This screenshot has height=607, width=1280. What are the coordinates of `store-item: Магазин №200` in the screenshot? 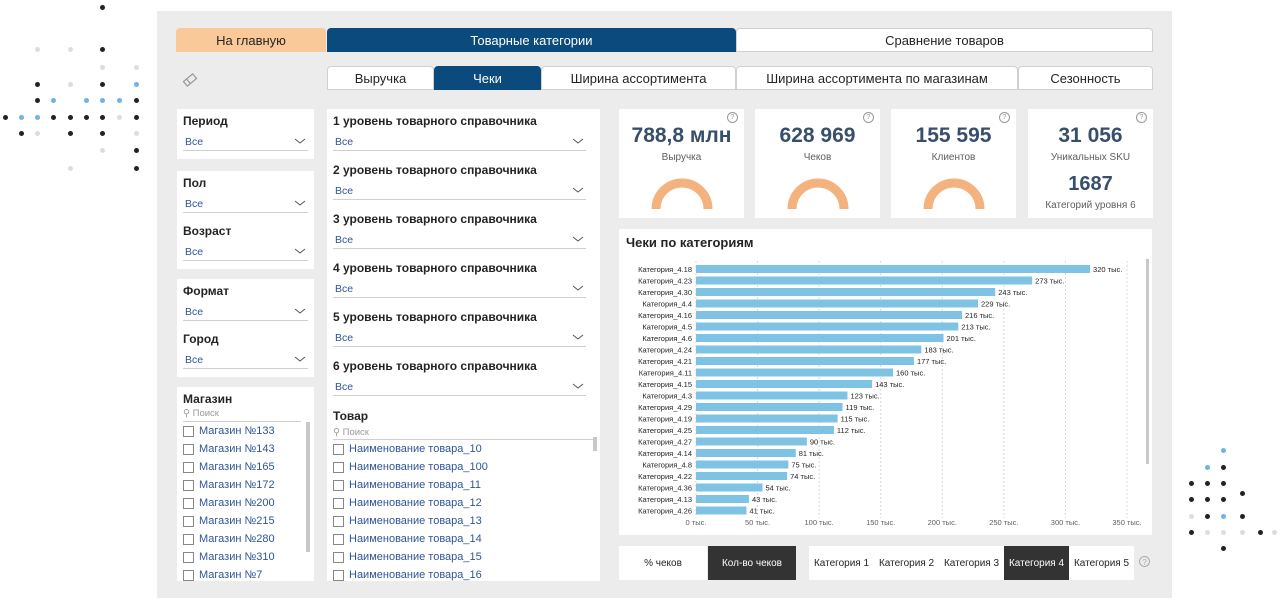 It's located at (242, 503).